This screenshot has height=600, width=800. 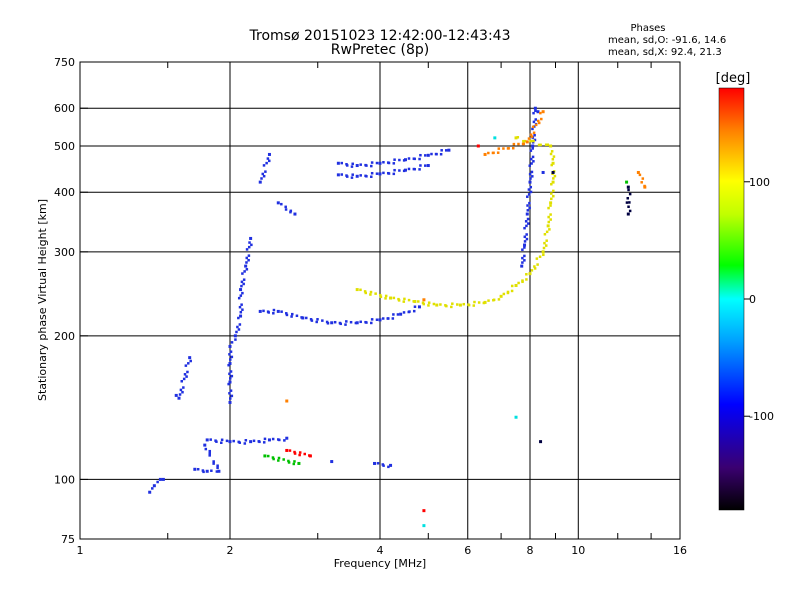 I want to click on stats-title: Phases, so click(x=647, y=28).